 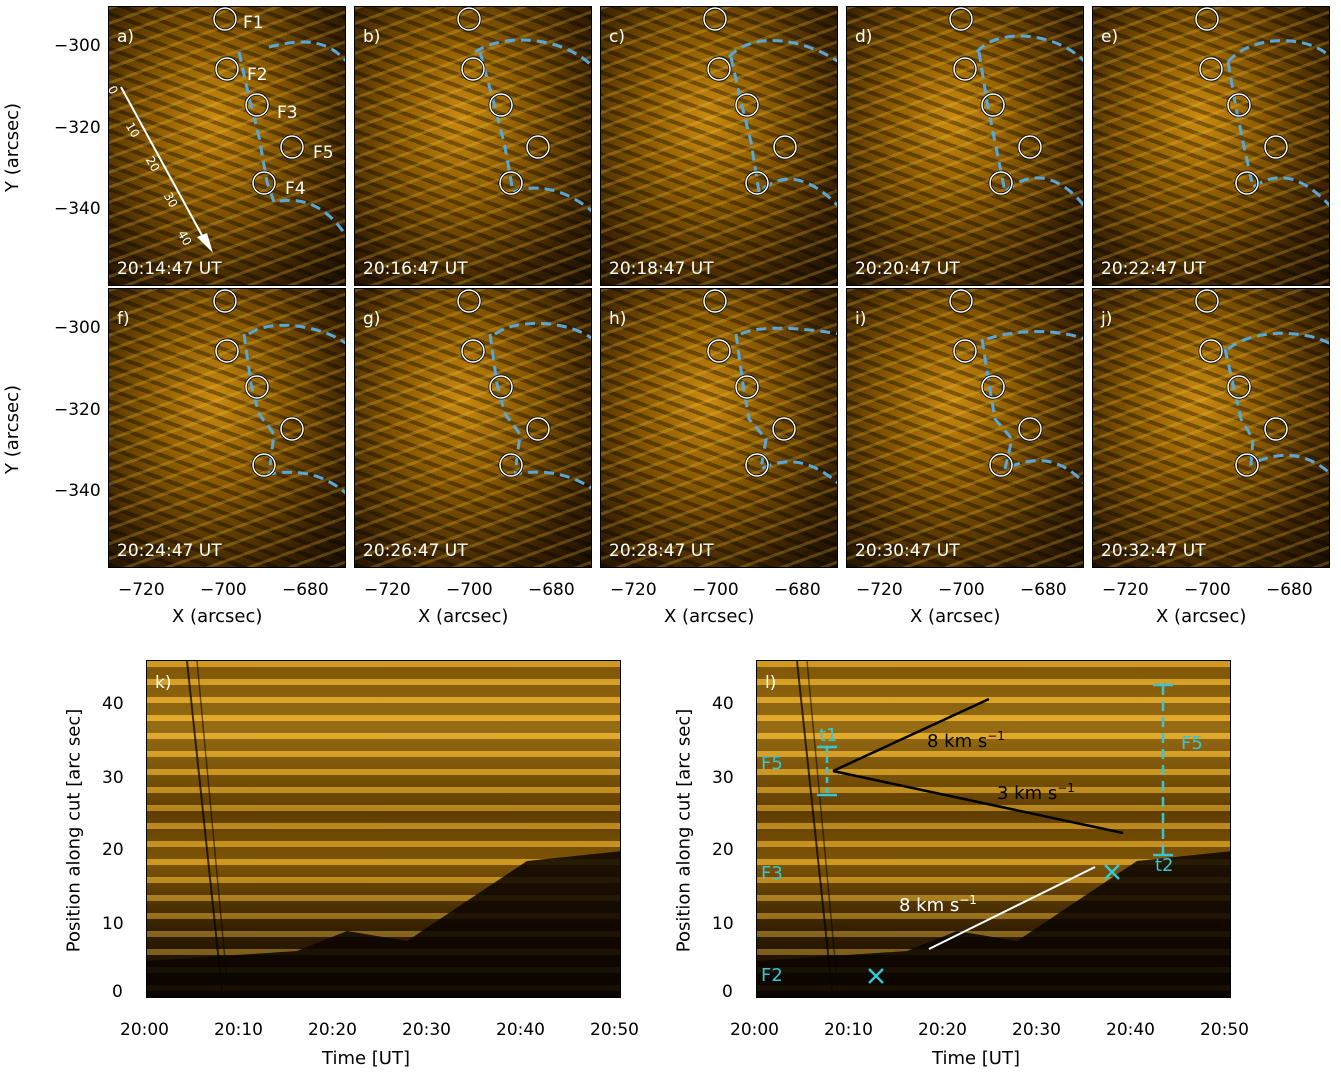 I want to click on panel-timestamp: 20:28:47 UT, so click(x=661, y=551).